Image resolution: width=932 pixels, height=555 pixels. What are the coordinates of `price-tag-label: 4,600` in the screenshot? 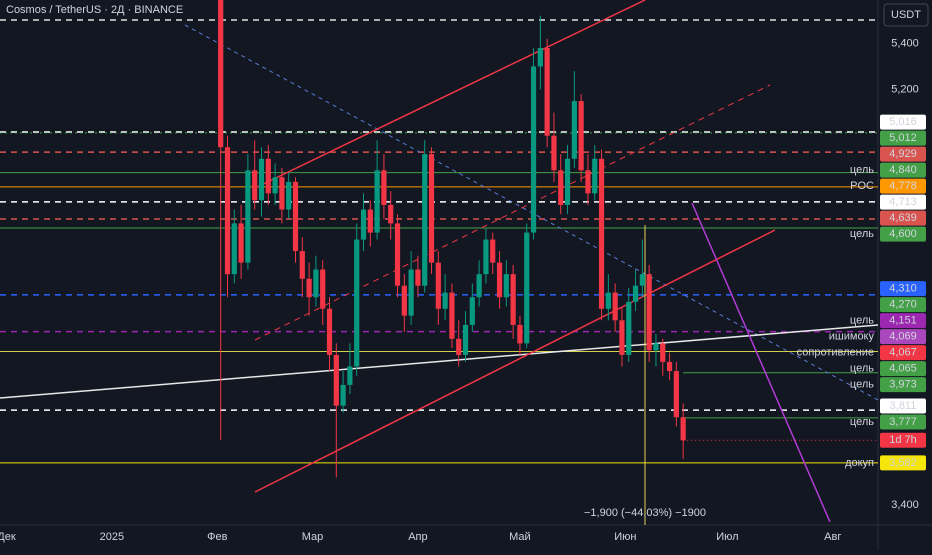 It's located at (903, 234).